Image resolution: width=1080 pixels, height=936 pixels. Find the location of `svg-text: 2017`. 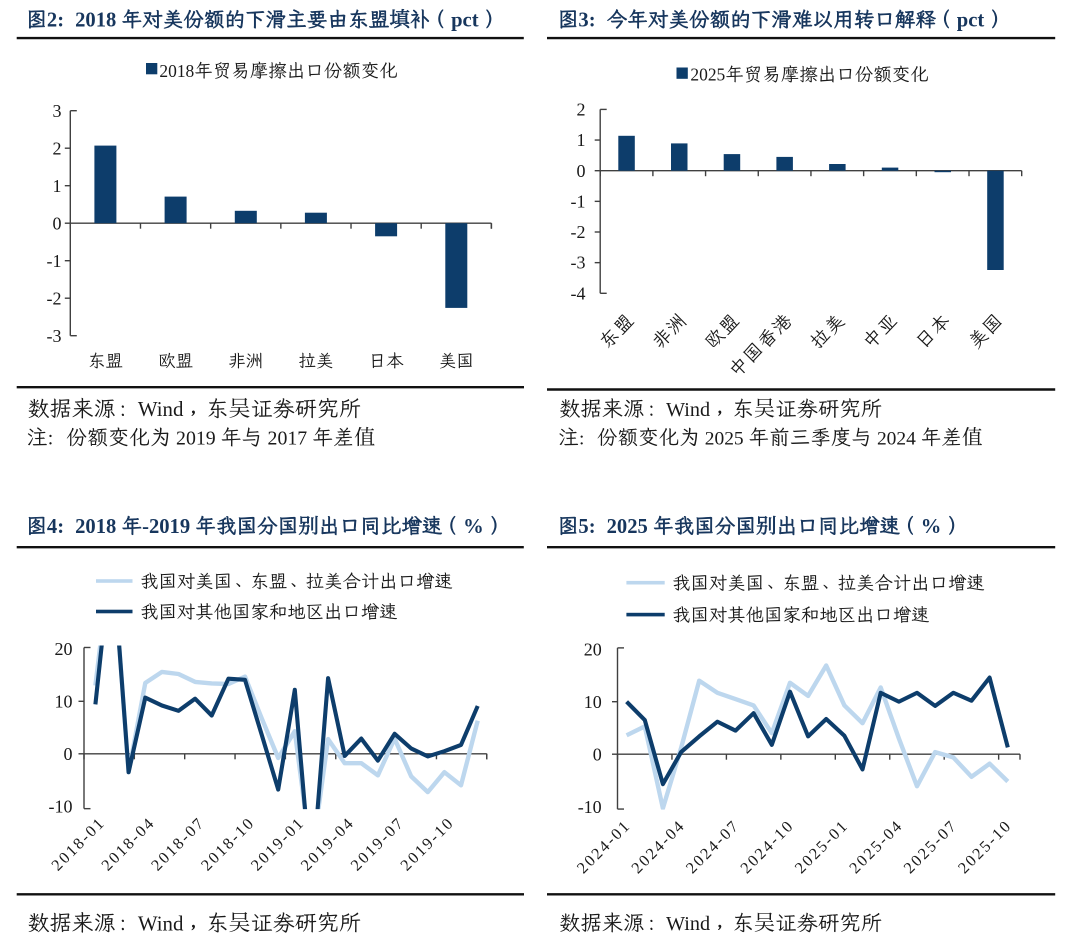

svg-text: 2017 is located at coordinates (288, 439).